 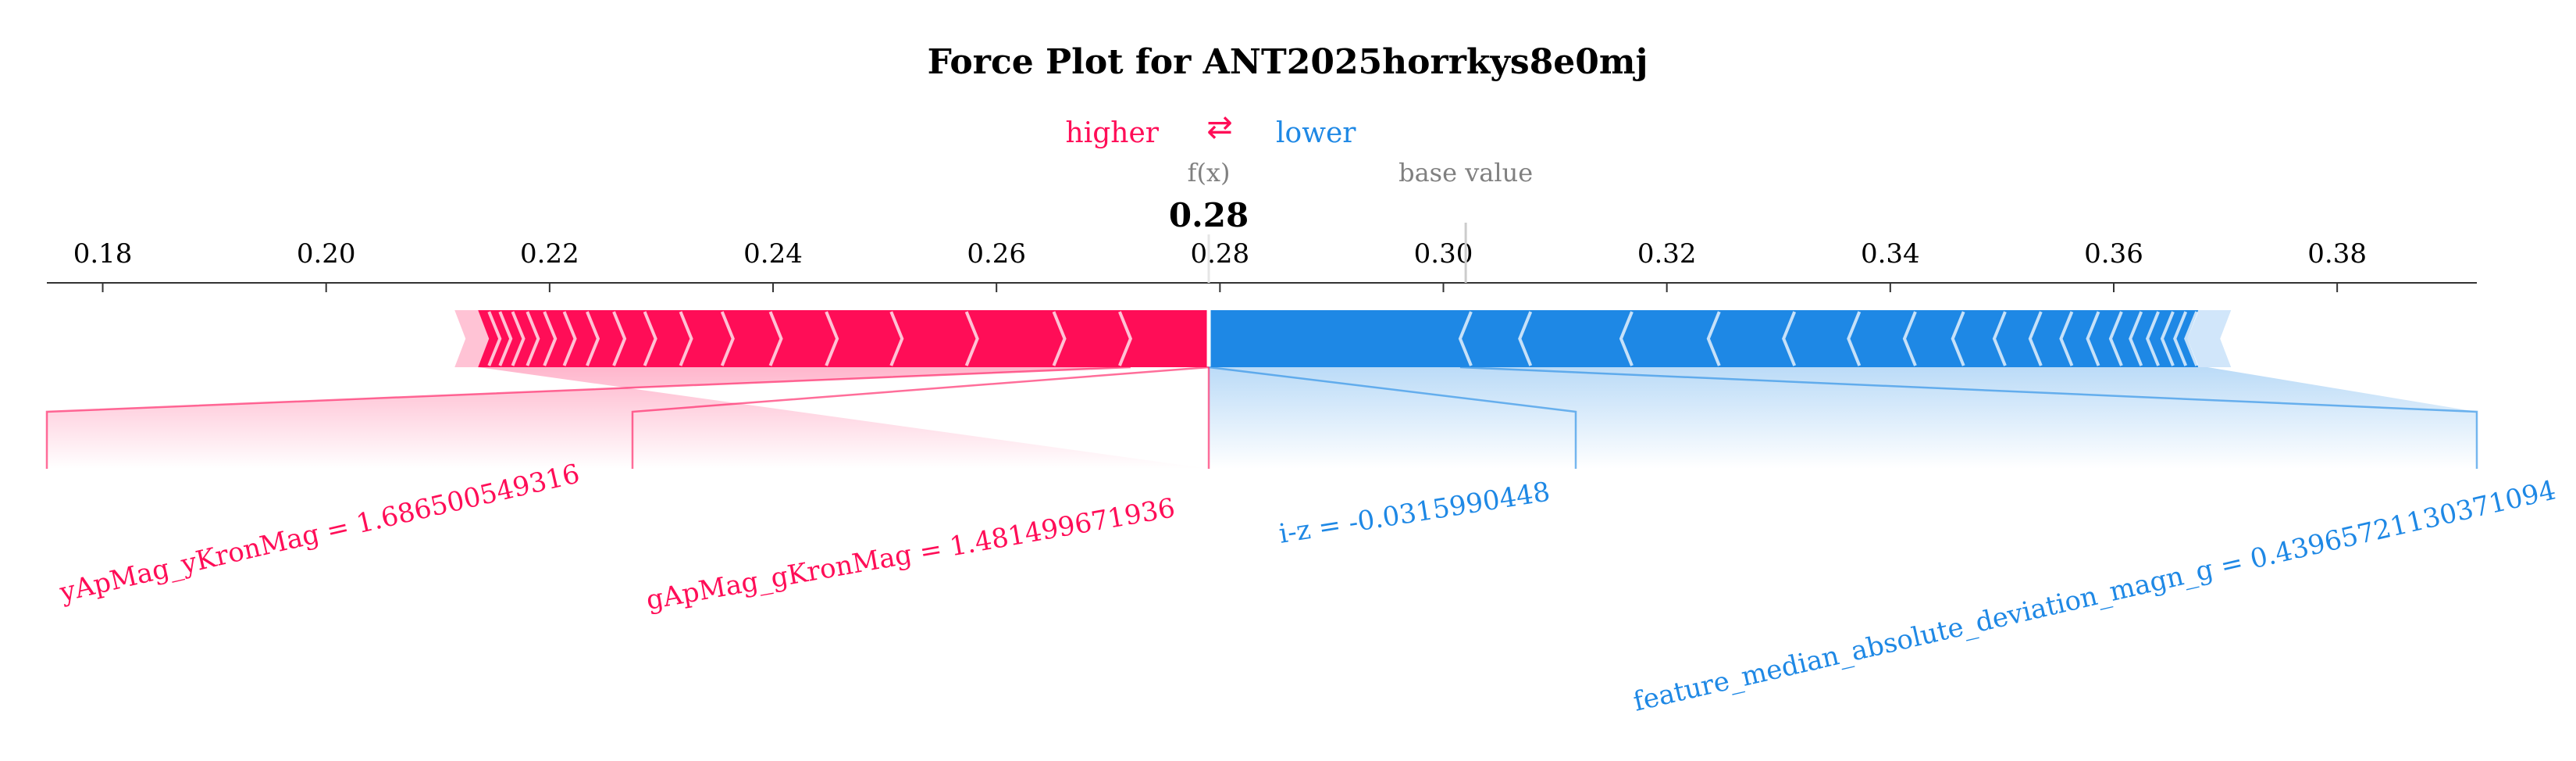 I want to click on feature-label: yApMag_yKronMag = 1.686500549316, so click(x=319, y=533).